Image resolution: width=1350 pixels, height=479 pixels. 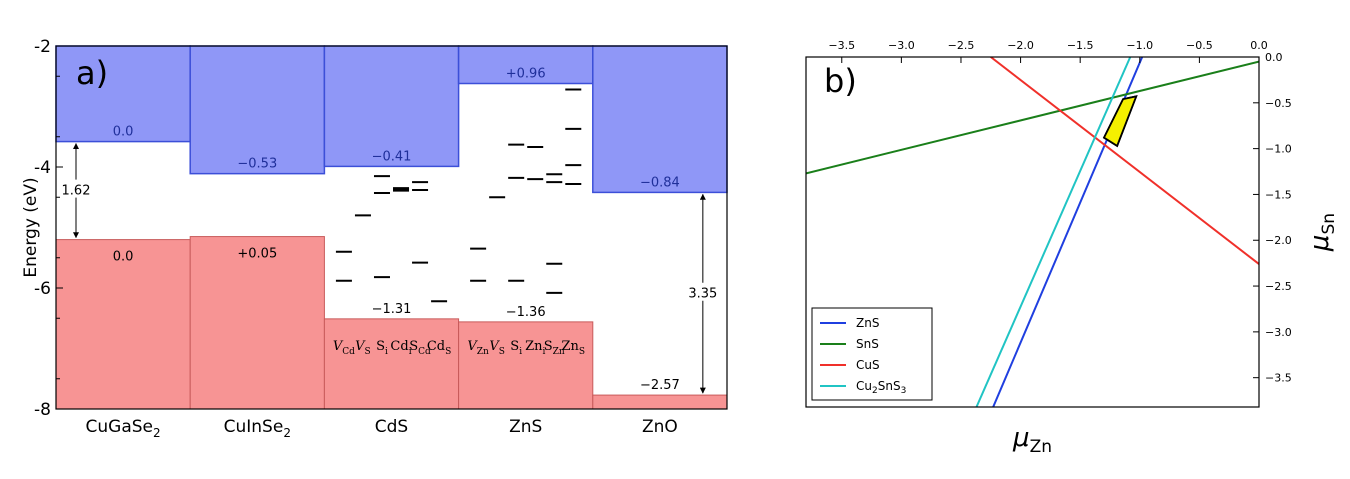 I want to click on y-tick-label: −1.5, so click(x=1278, y=194).